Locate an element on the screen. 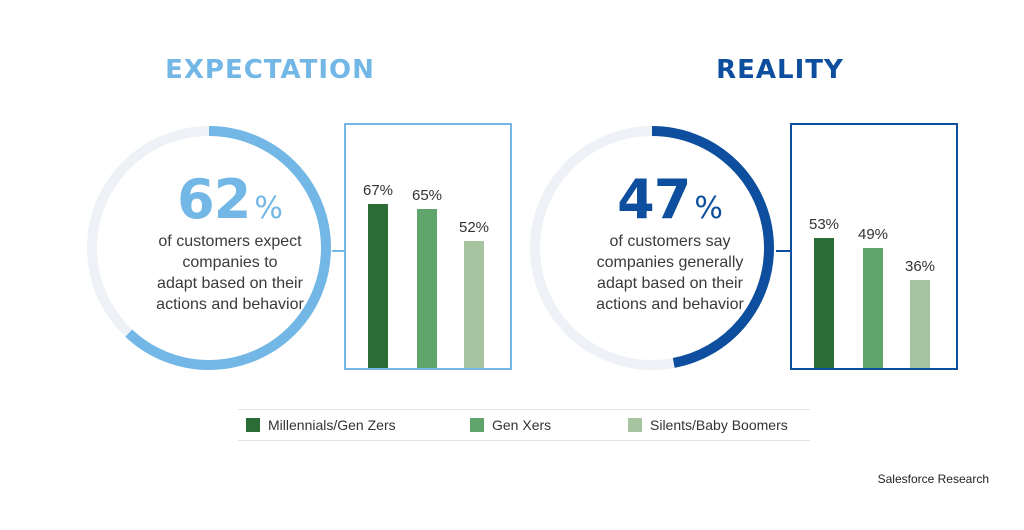  expectation-bar-silents is located at coordinates (474, 304).